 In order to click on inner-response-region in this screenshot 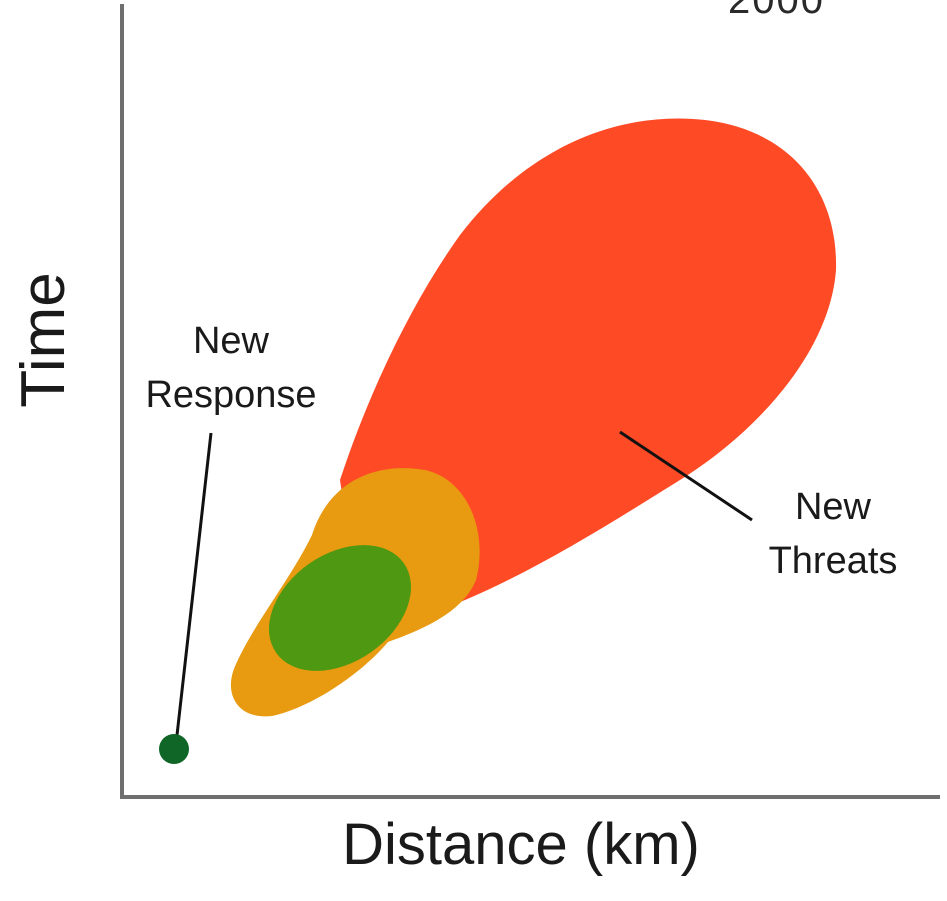, I will do `click(340, 608)`.